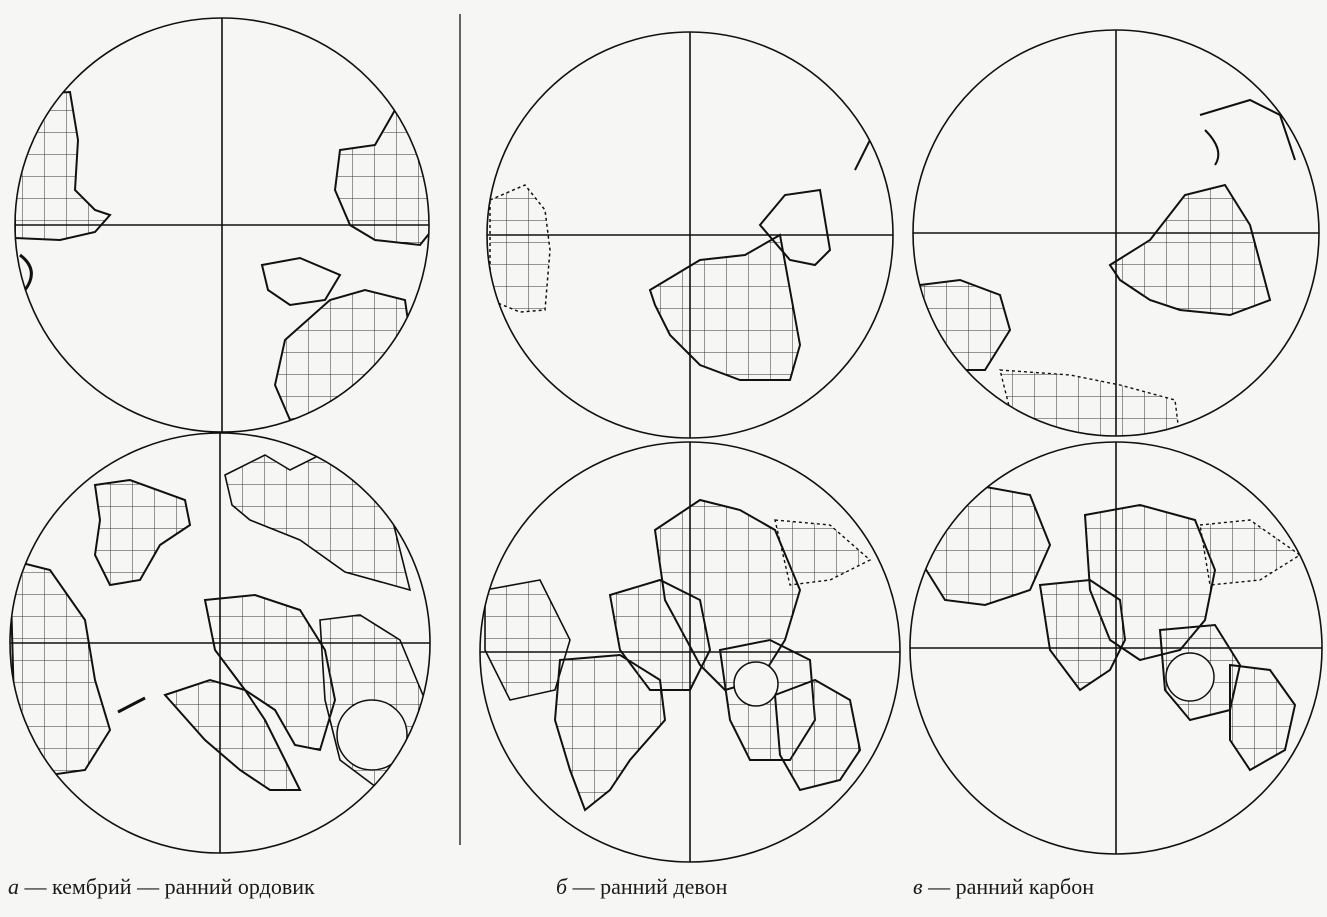  I want to click on caption-text: — ранний девон, so click(647, 886).